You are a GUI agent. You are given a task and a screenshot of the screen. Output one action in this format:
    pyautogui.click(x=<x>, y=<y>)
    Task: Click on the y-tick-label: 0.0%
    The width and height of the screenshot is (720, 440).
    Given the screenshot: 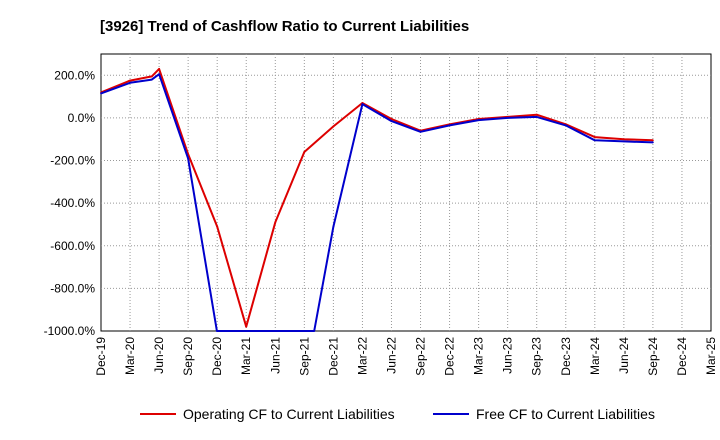 What is the action you would take?
    pyautogui.click(x=82, y=118)
    